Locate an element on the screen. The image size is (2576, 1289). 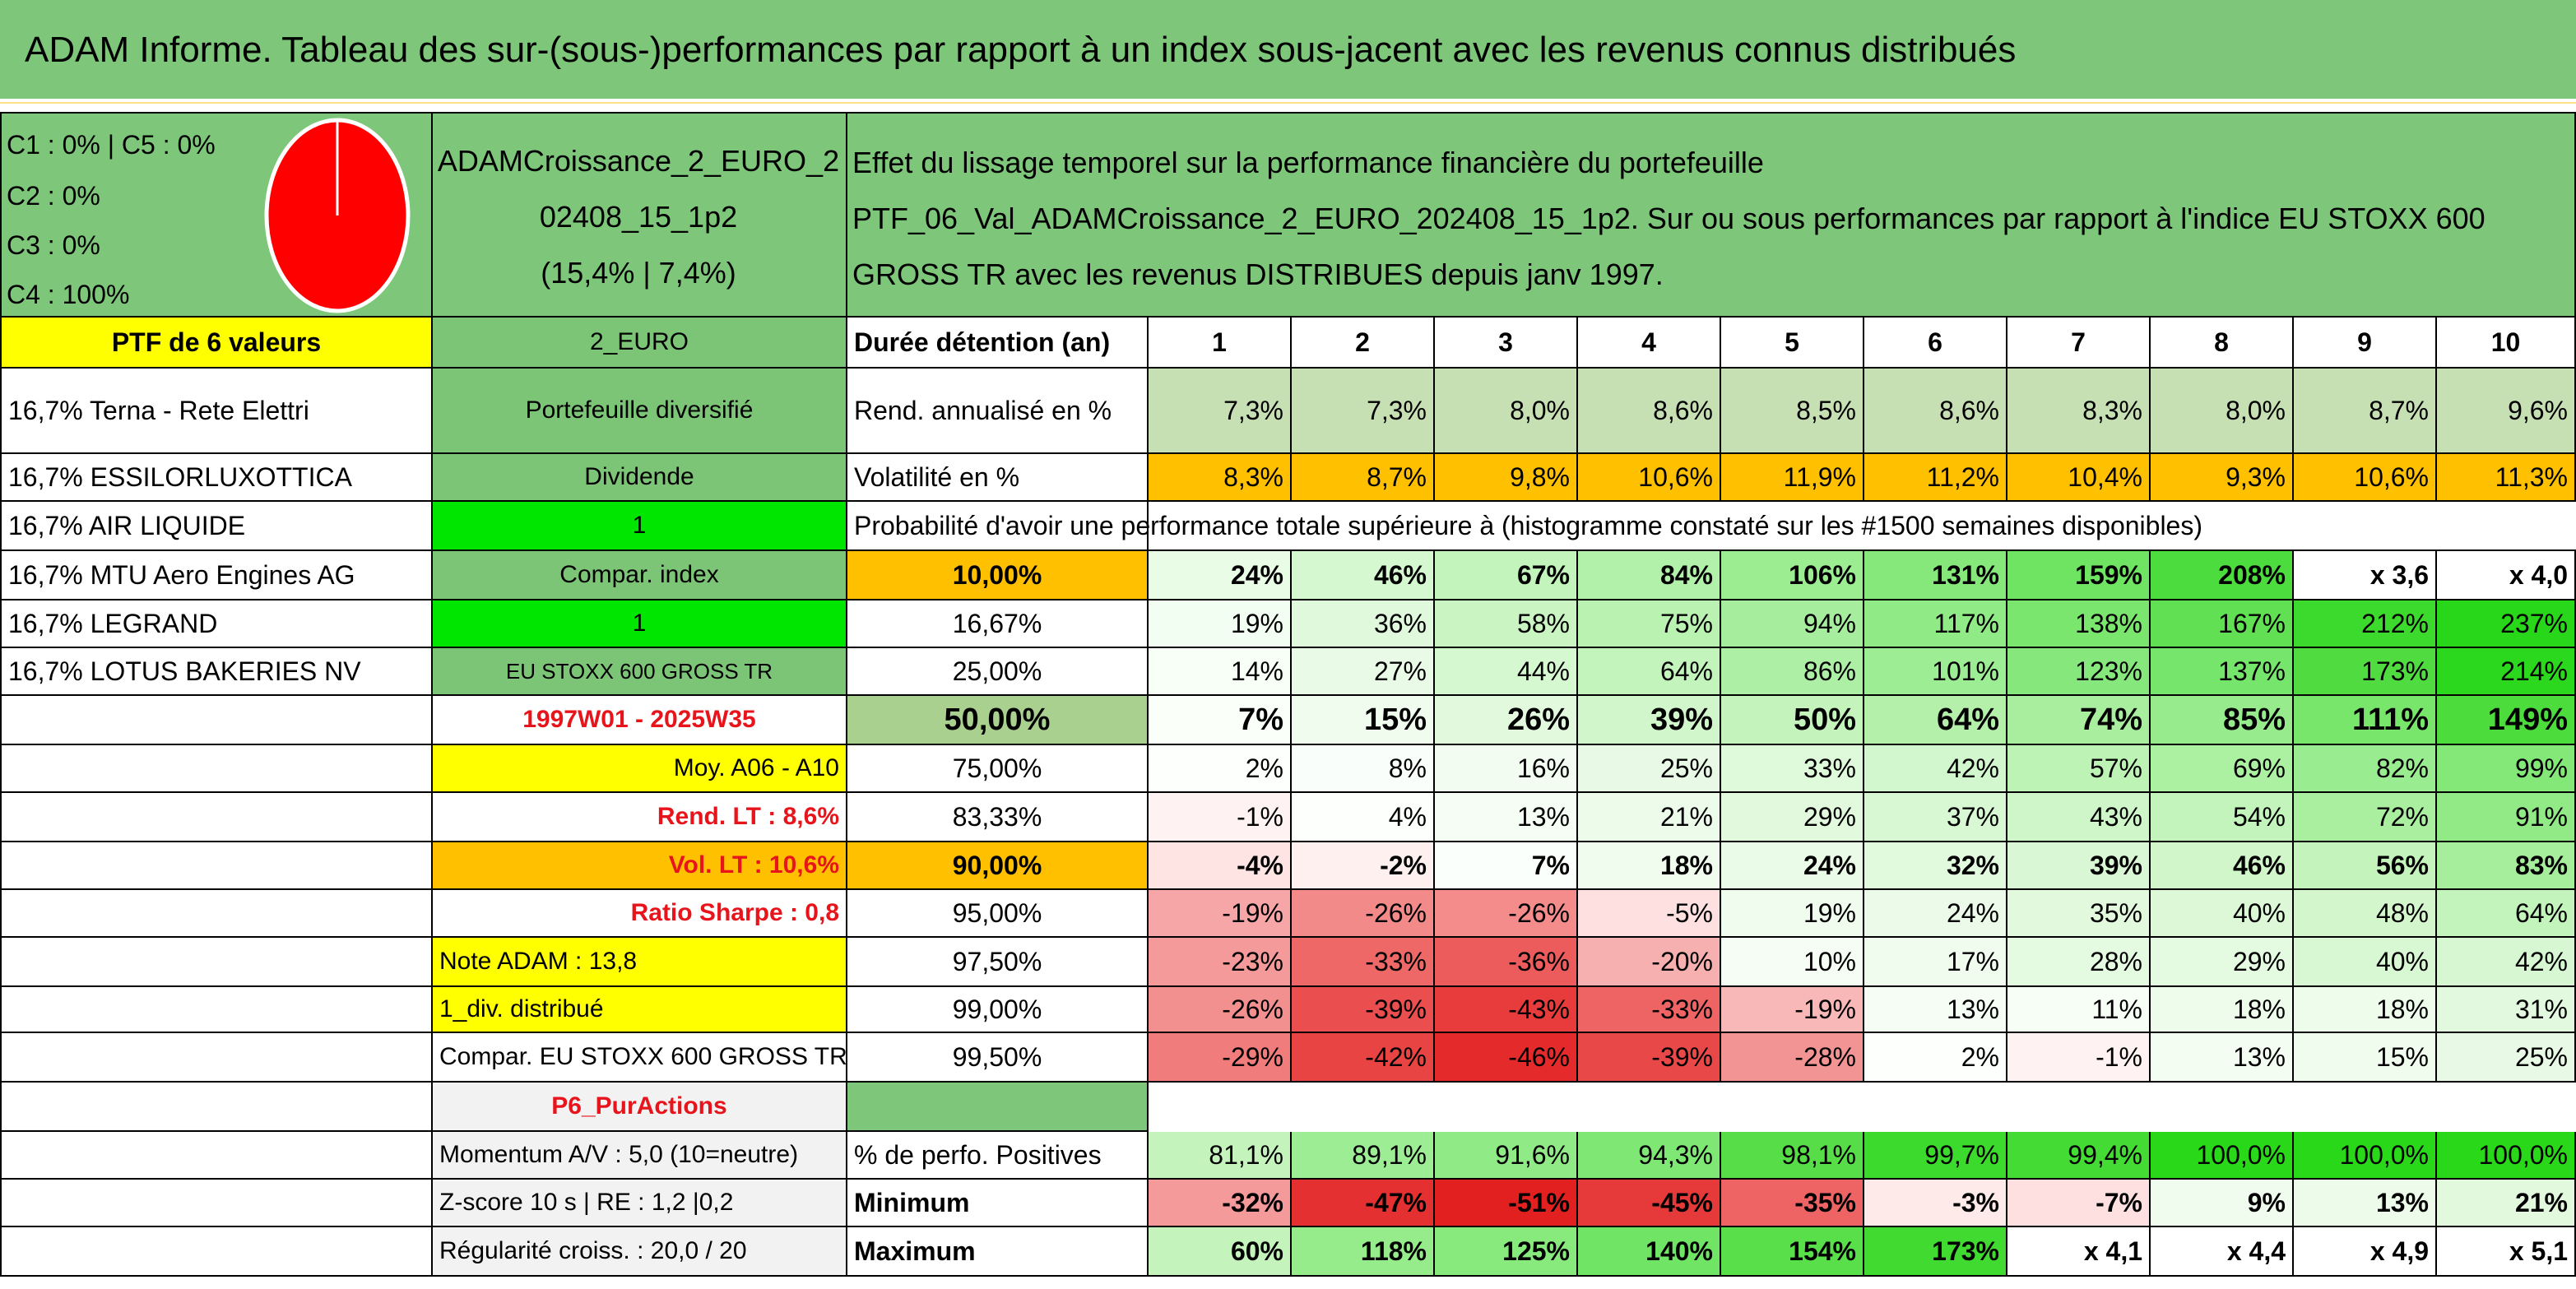
info-cell: P6_PurActions is located at coordinates (640, 1107).